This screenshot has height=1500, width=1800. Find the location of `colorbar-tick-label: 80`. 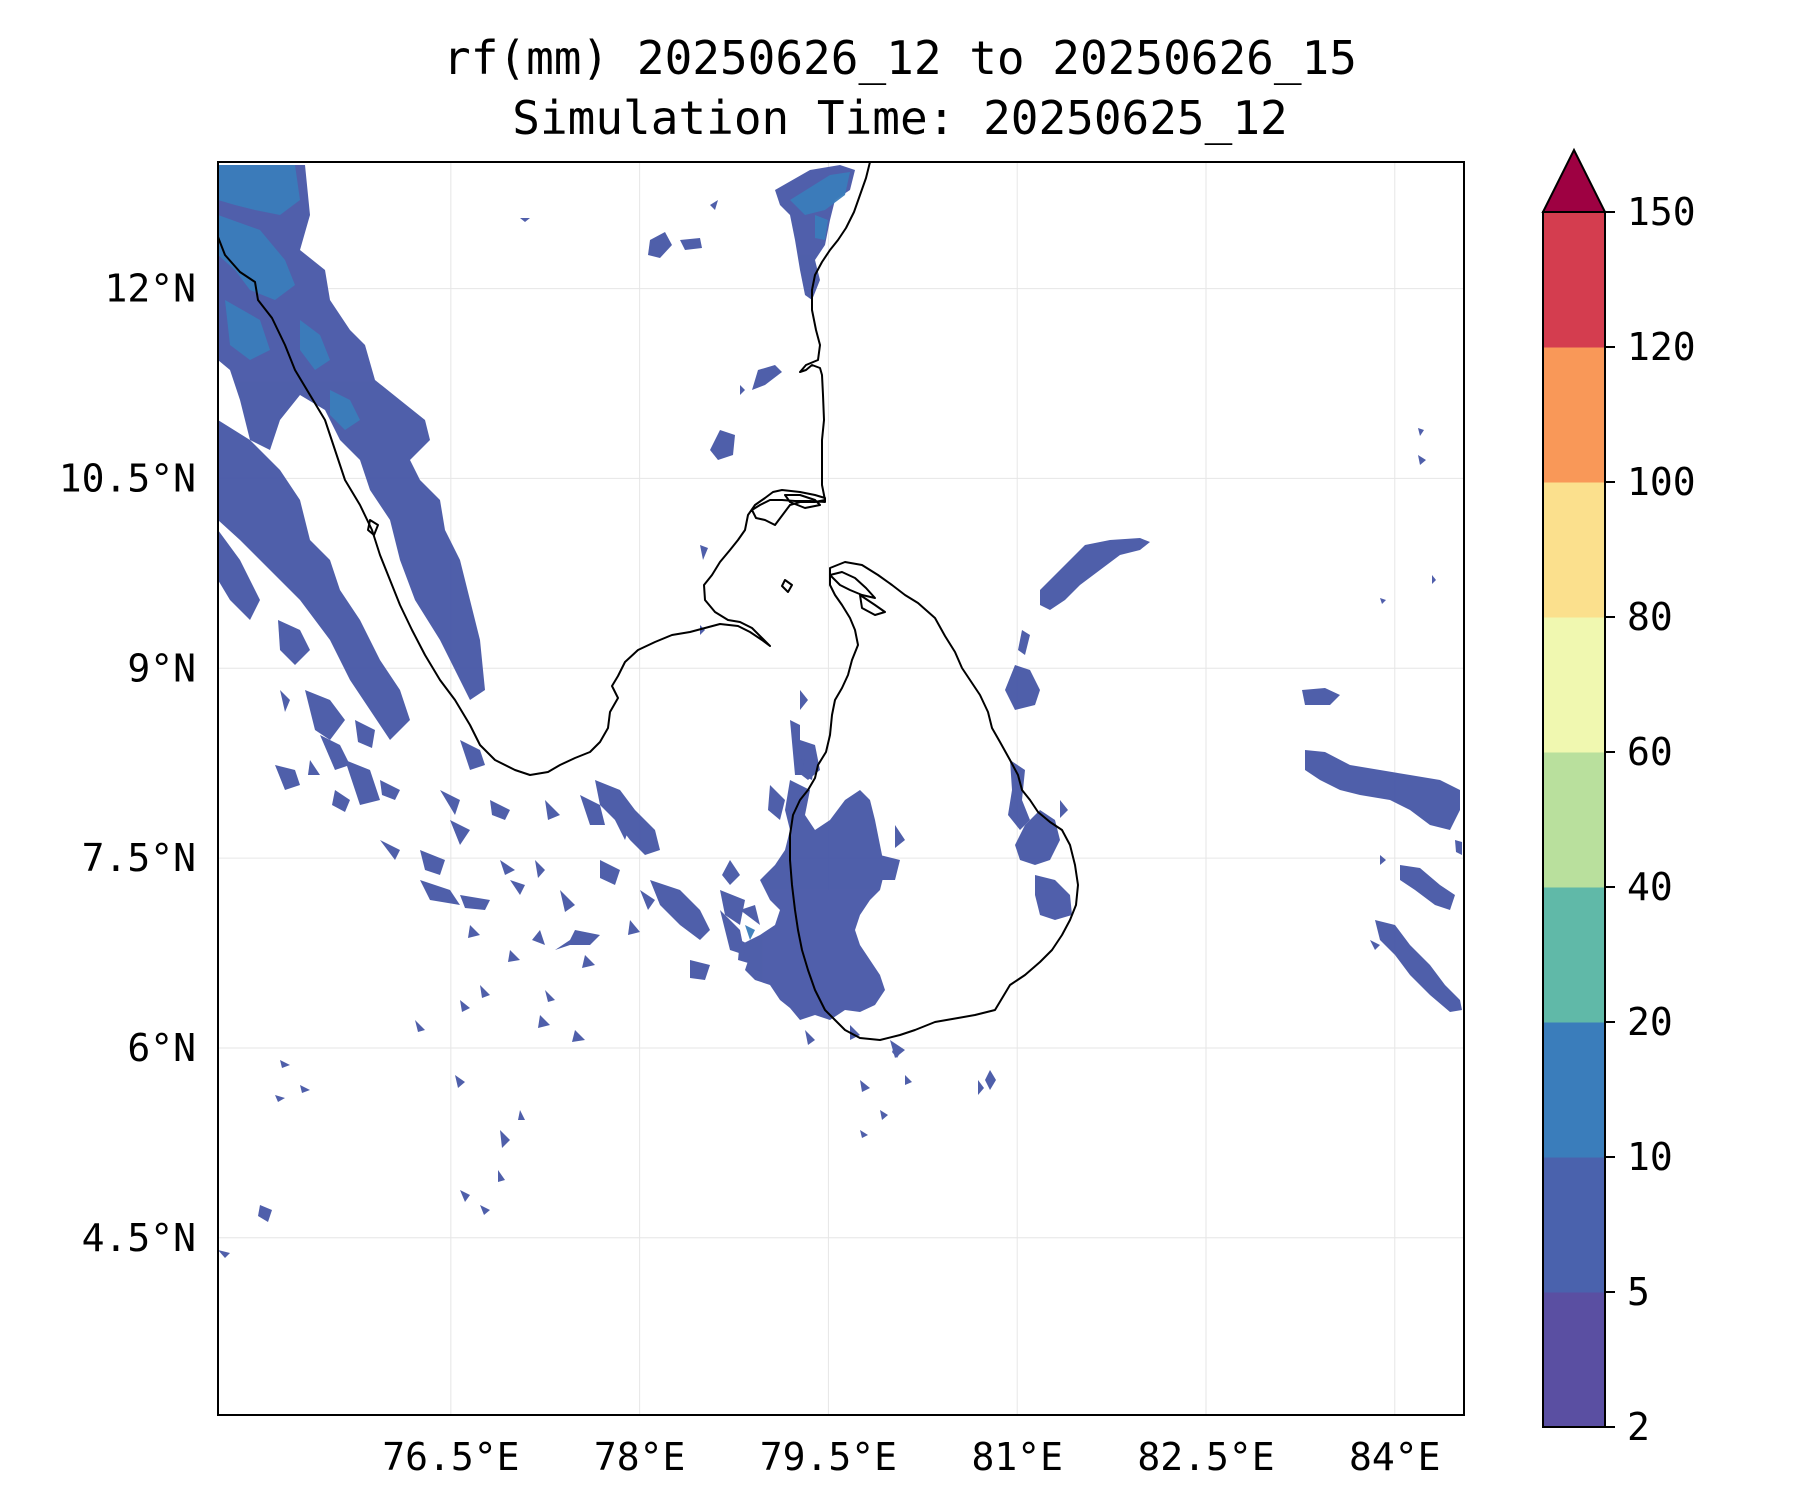

colorbar-tick-label: 80 is located at coordinates (1650, 617).